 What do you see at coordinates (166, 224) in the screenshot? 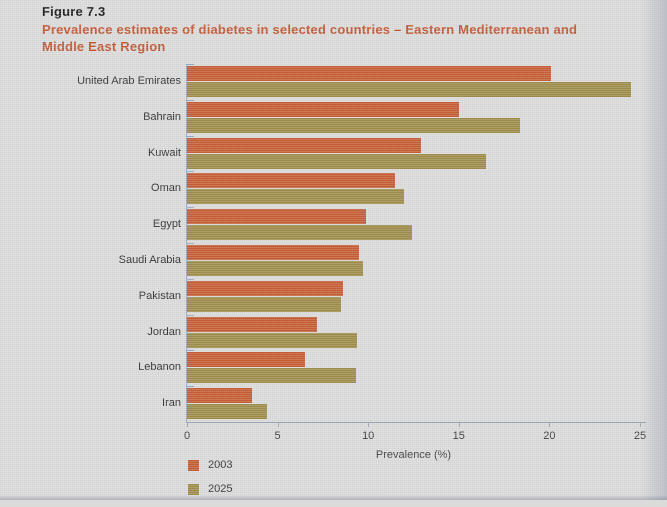
I see `country-label: Egypt` at bounding box center [166, 224].